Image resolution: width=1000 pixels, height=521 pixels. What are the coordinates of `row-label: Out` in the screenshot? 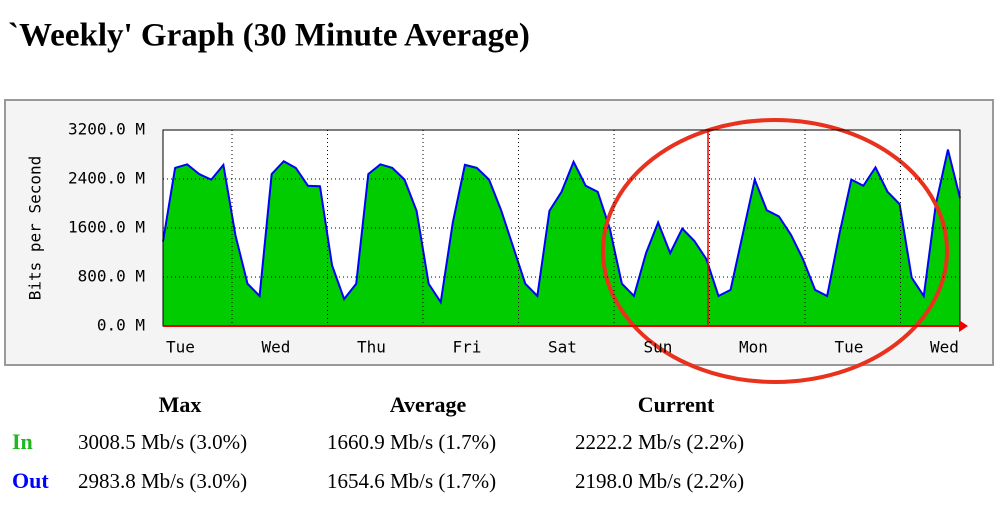 It's located at (30, 480).